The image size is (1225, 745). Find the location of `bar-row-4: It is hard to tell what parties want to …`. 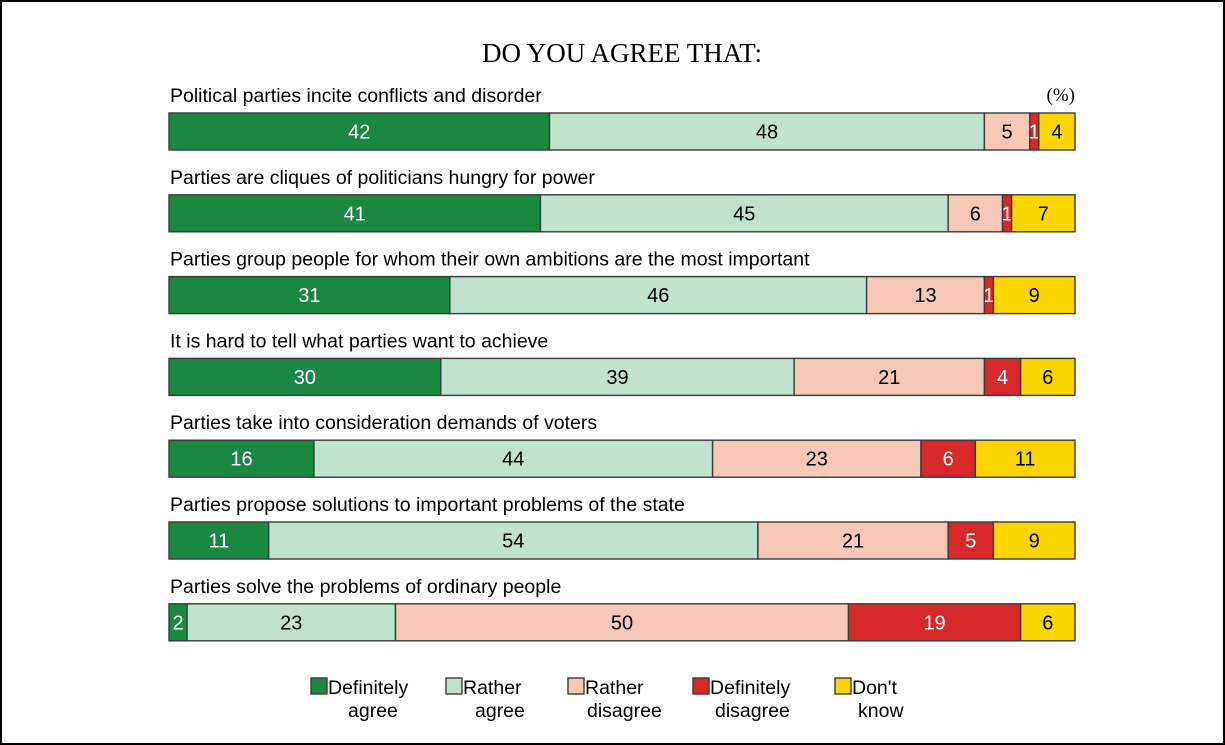

bar-row-4: It is hard to tell what parties want to … is located at coordinates (622, 363).